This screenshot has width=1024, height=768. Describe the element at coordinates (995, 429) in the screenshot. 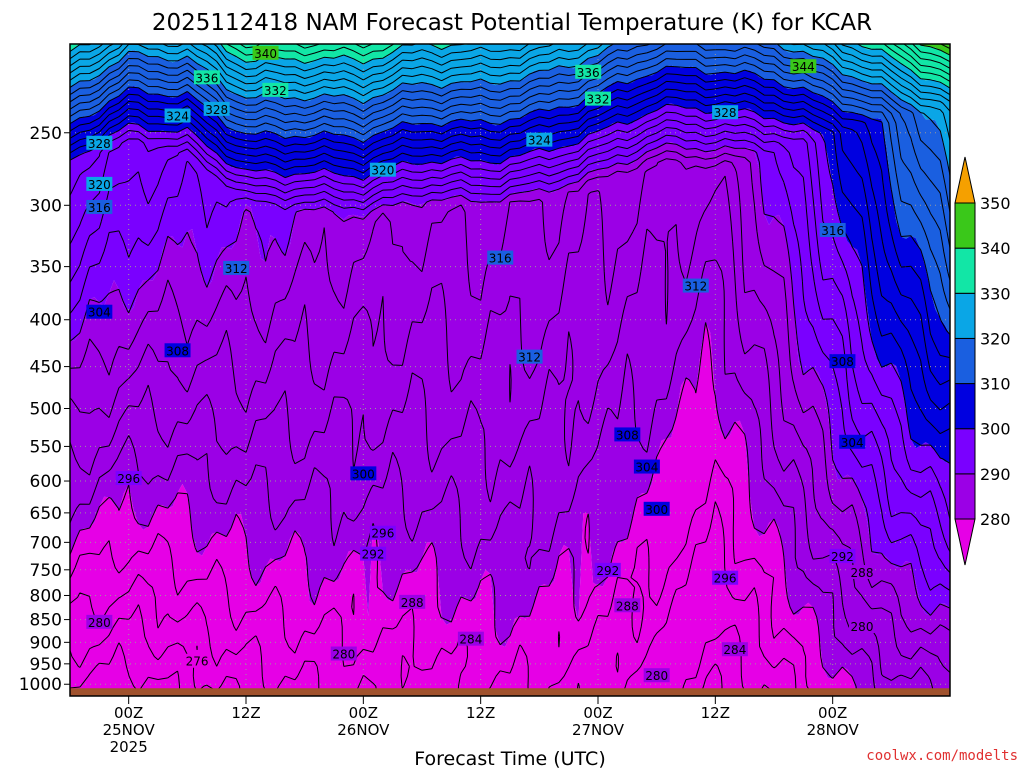

I see `colorbar-tick-label: 300` at that location.